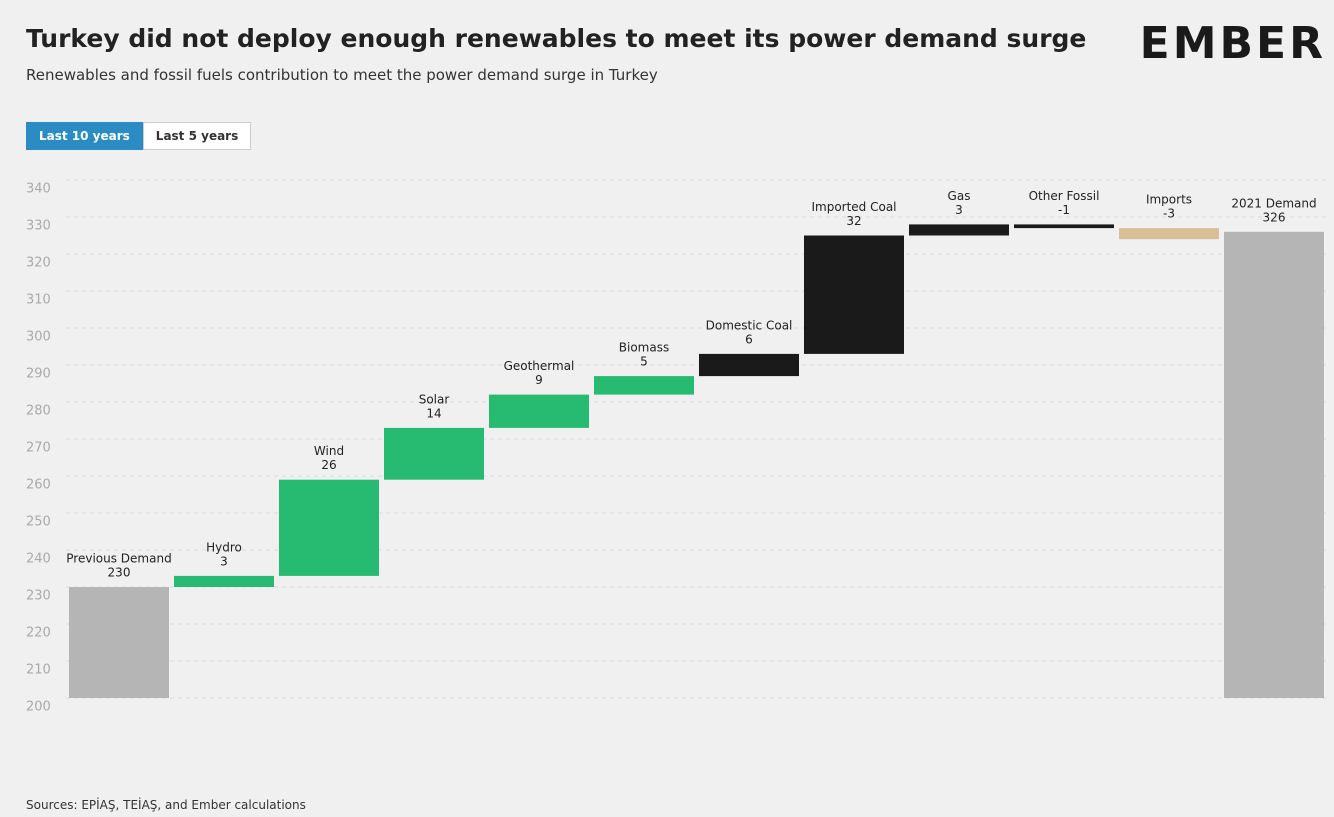 The width and height of the screenshot is (1334, 817). What do you see at coordinates (197, 136) in the screenshot?
I see `range-button: Last 5 years` at bounding box center [197, 136].